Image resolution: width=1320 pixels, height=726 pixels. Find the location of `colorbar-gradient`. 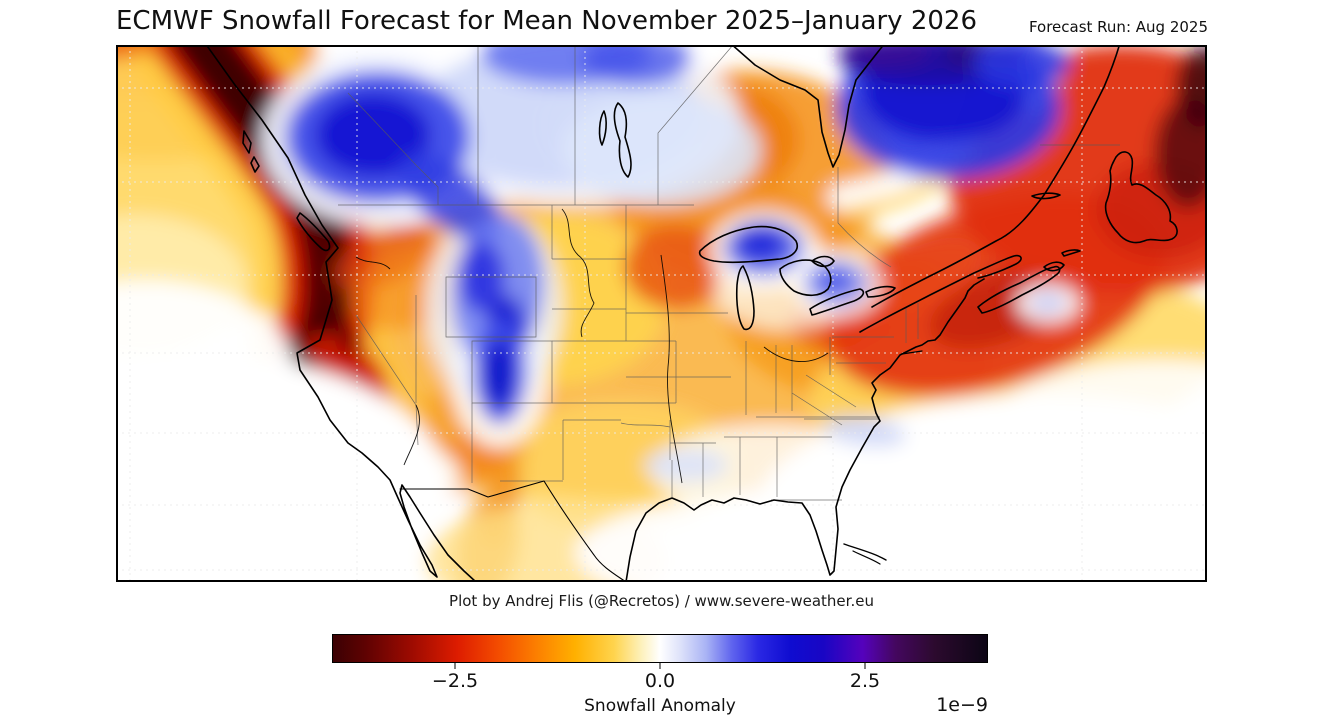

colorbar-gradient is located at coordinates (660, 648).